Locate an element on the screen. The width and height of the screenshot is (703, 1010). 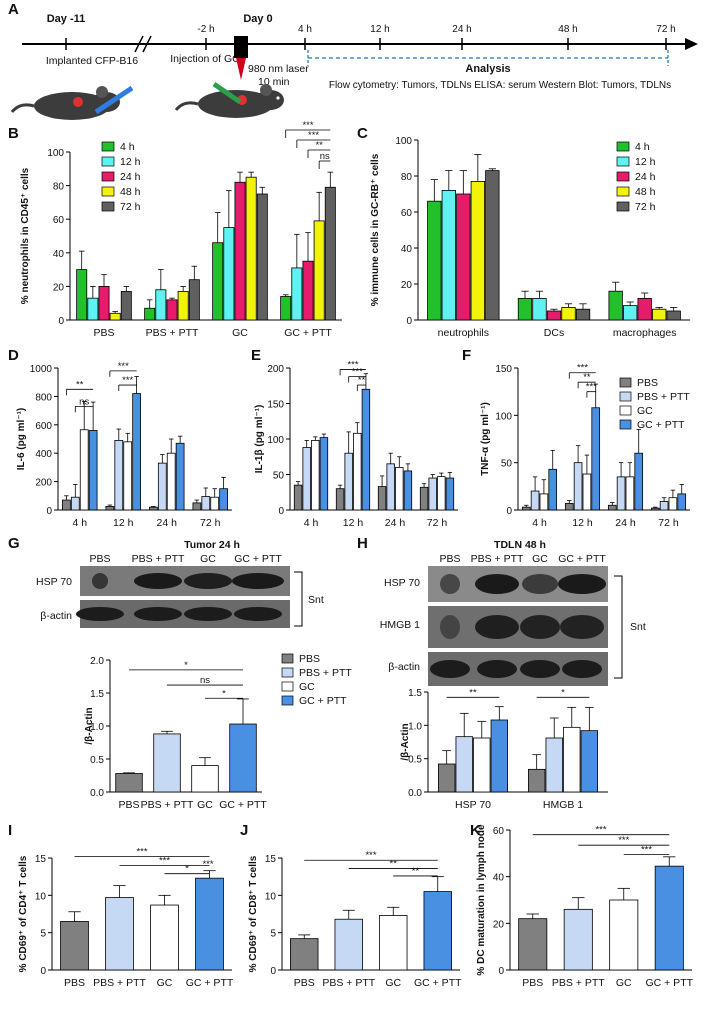
y-tick-label: 50 is located at coordinates (507, 464).